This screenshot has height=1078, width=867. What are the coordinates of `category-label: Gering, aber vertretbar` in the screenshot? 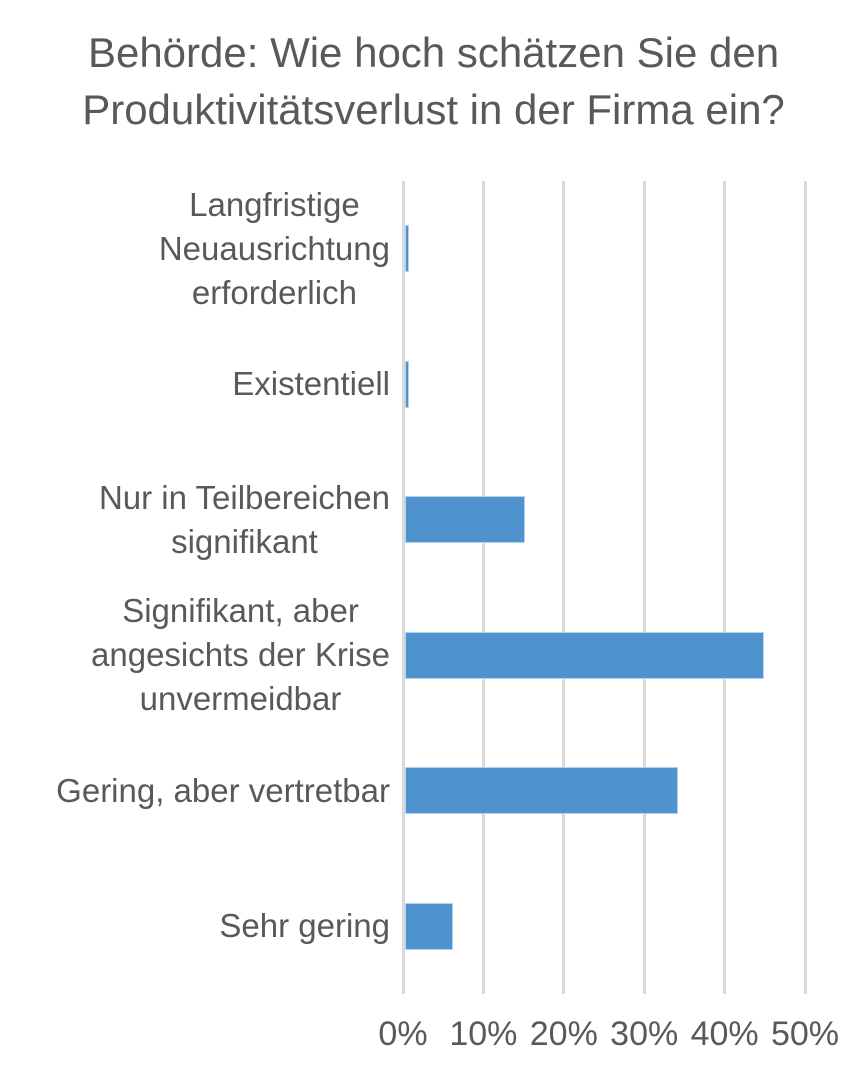 It's located at (223, 791).